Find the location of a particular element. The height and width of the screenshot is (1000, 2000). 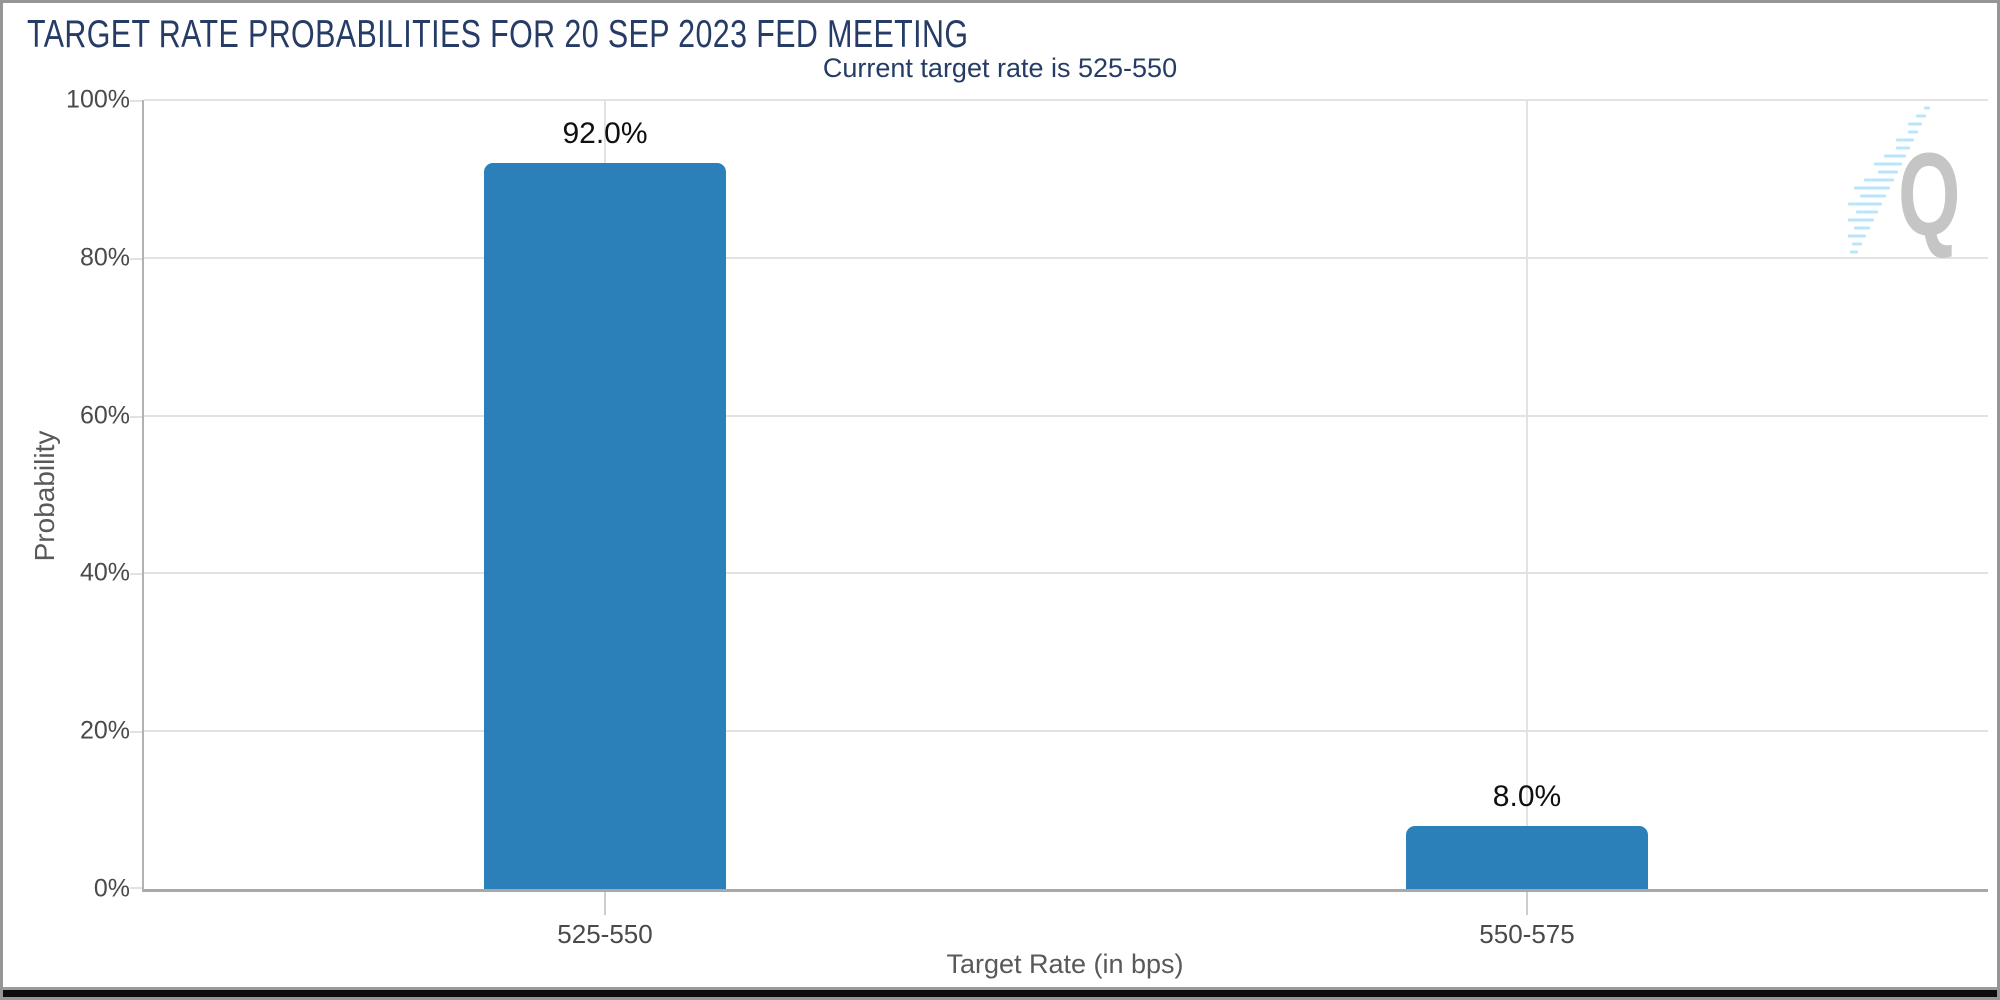

x-axis-title: Target Rate (in bps) is located at coordinates (1065, 964).